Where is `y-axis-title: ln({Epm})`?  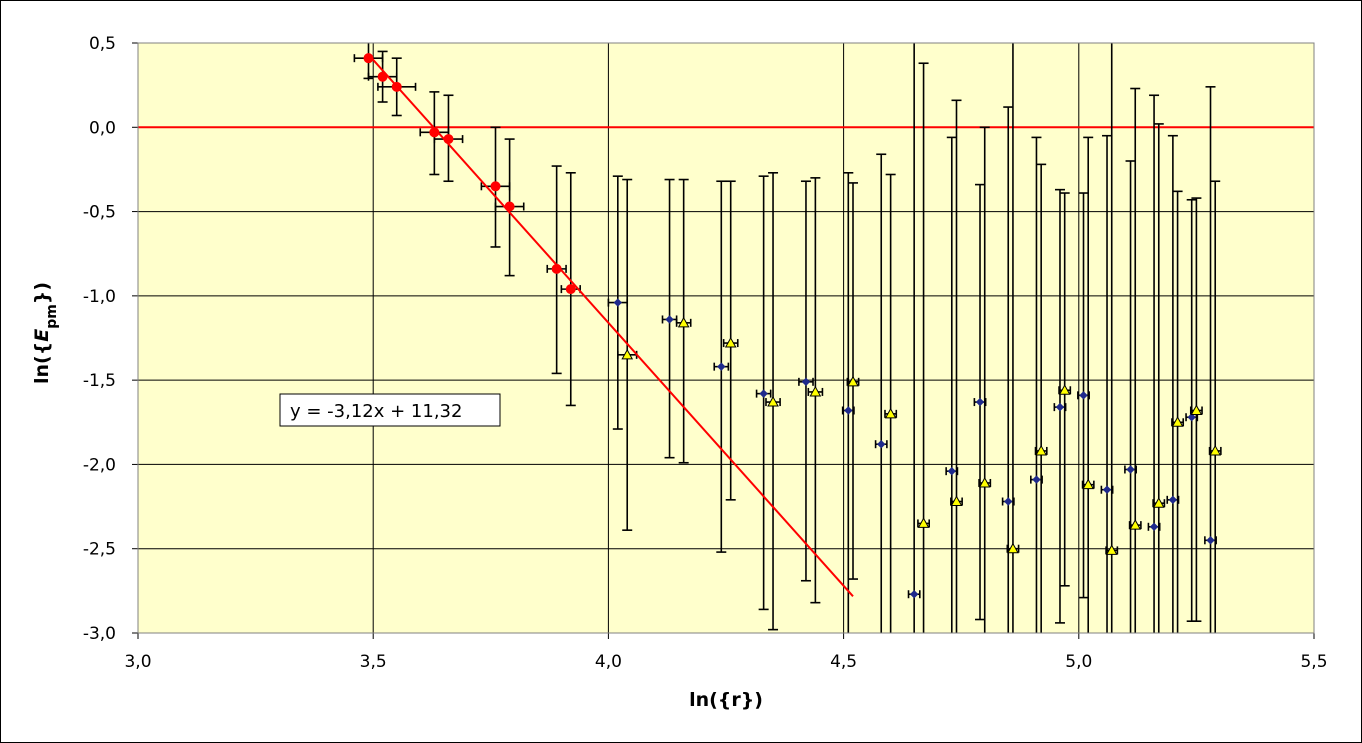 y-axis-title: ln({Epm}) is located at coordinates (45, 333).